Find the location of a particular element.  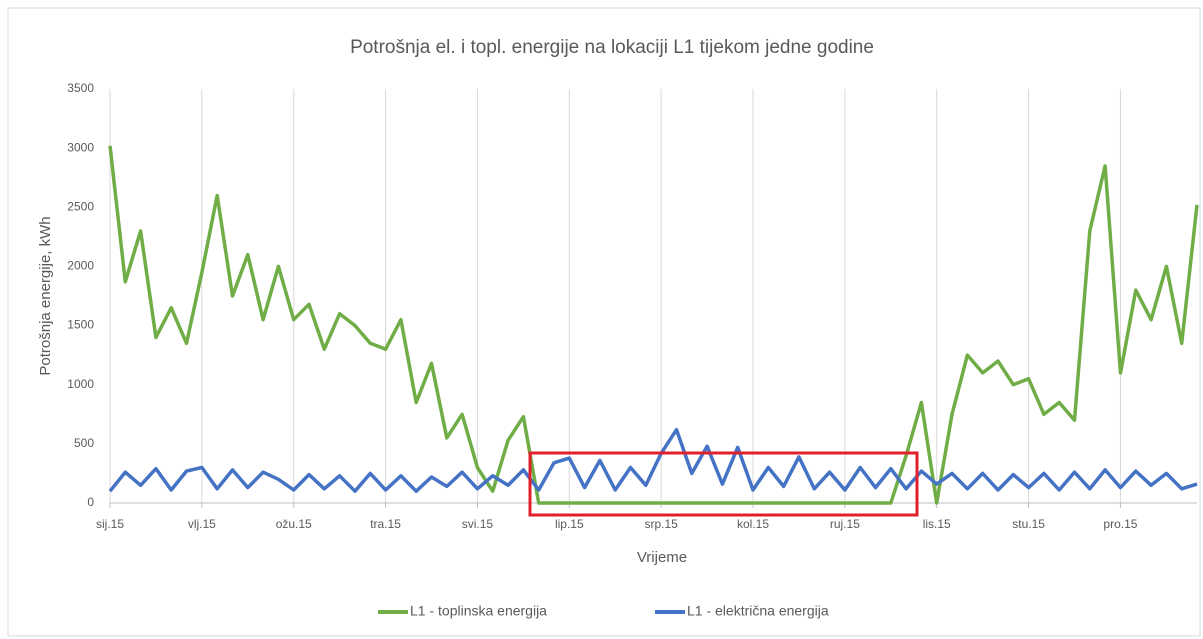

y-tick-label: 3000 is located at coordinates (80, 147).